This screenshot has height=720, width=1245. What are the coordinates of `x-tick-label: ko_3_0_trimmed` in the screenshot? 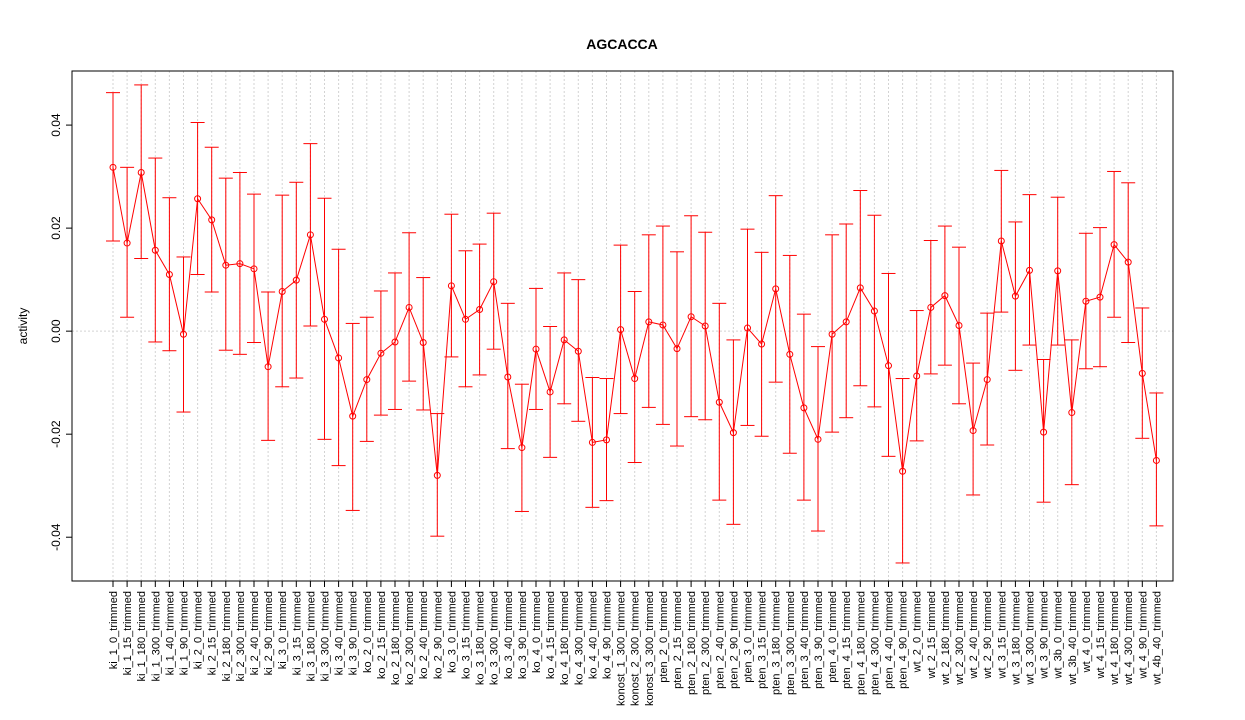 It's located at (452, 632).